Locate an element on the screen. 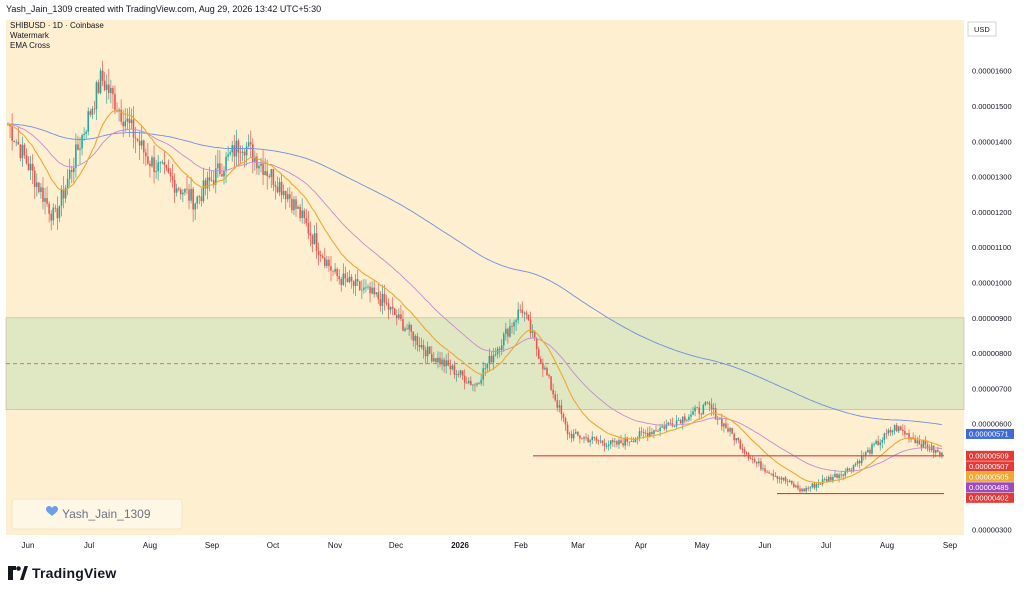 The image size is (1024, 589). tradingview-logo: TradingView is located at coordinates (62, 573).